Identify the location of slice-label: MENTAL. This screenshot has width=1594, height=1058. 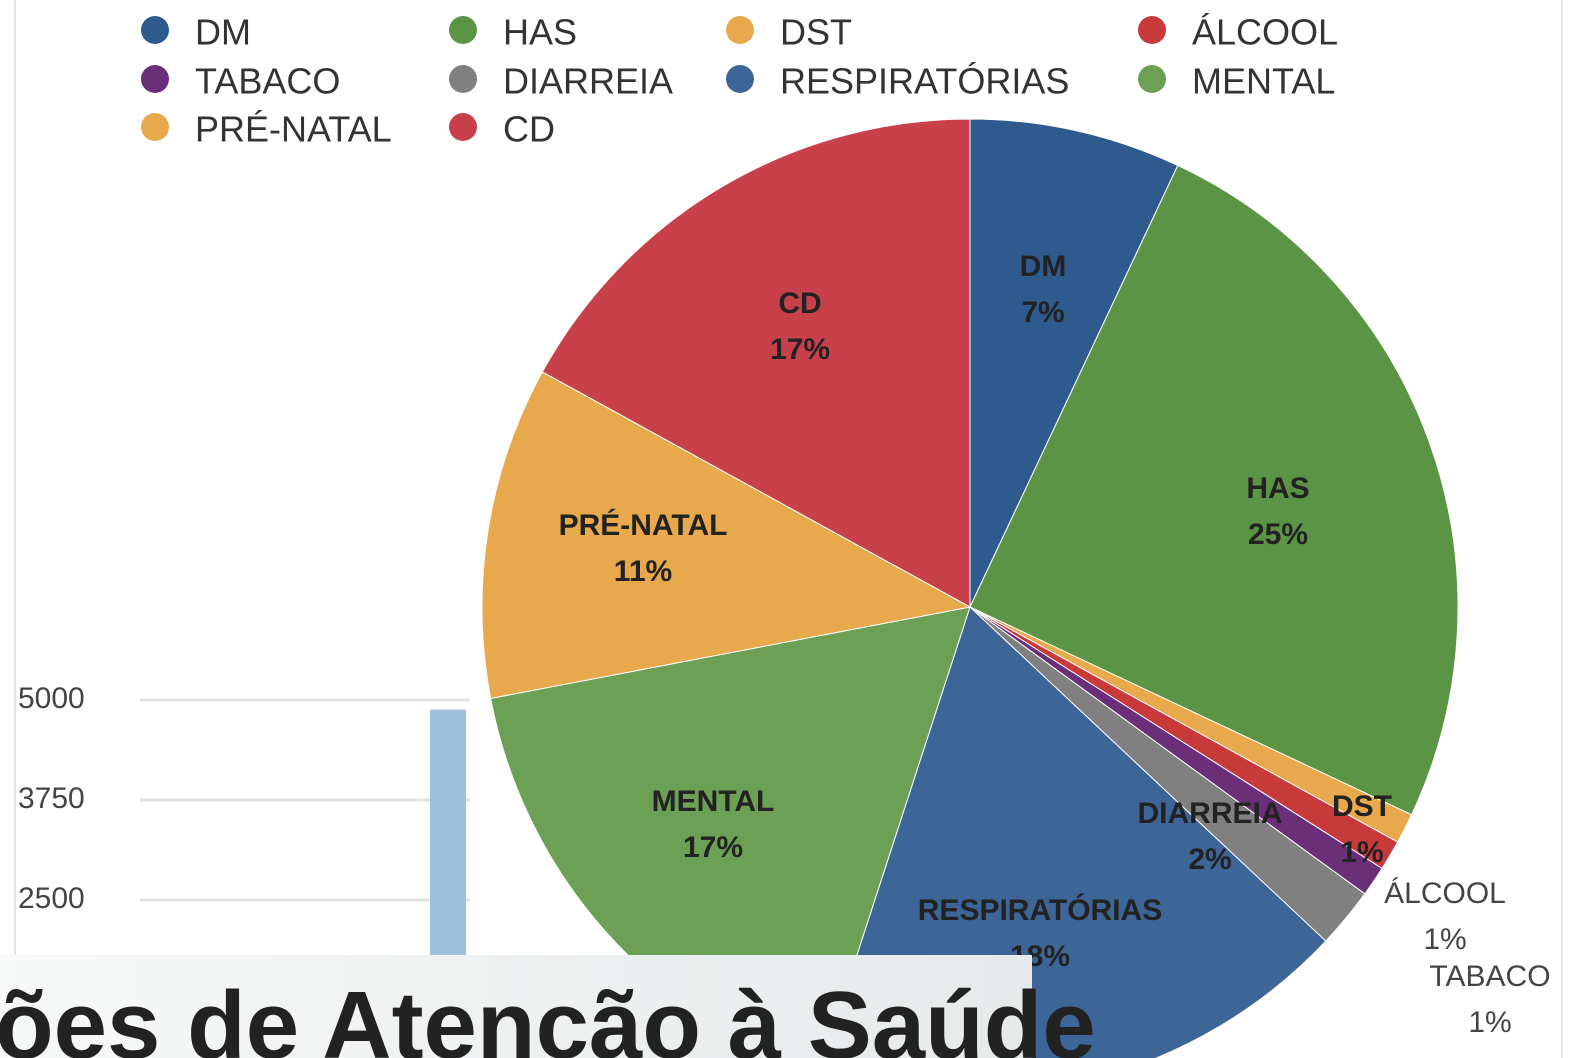
(713, 801).